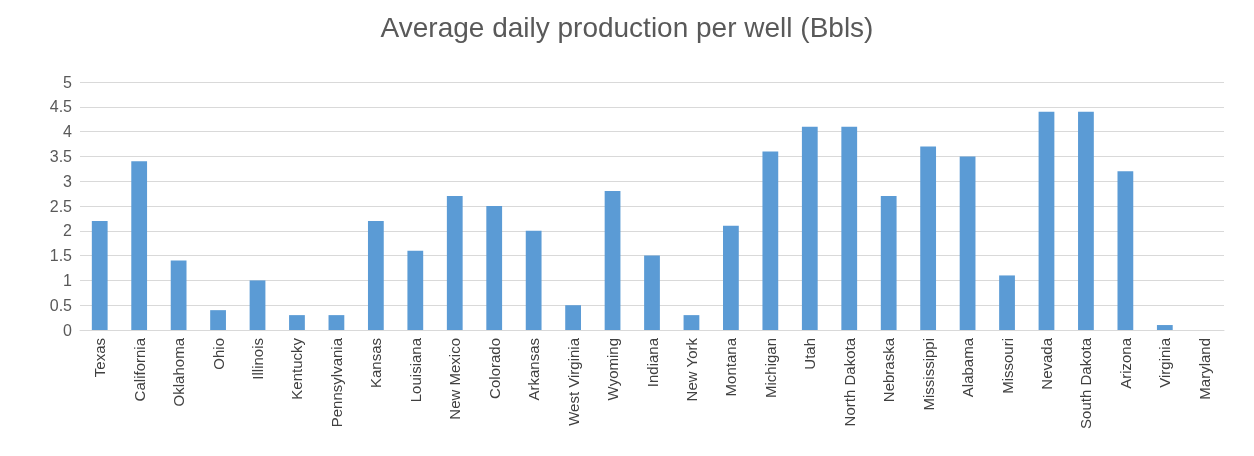 The height and width of the screenshot is (456, 1254). Describe the element at coordinates (68, 231) in the screenshot. I see `y-tick-label: 2` at that location.